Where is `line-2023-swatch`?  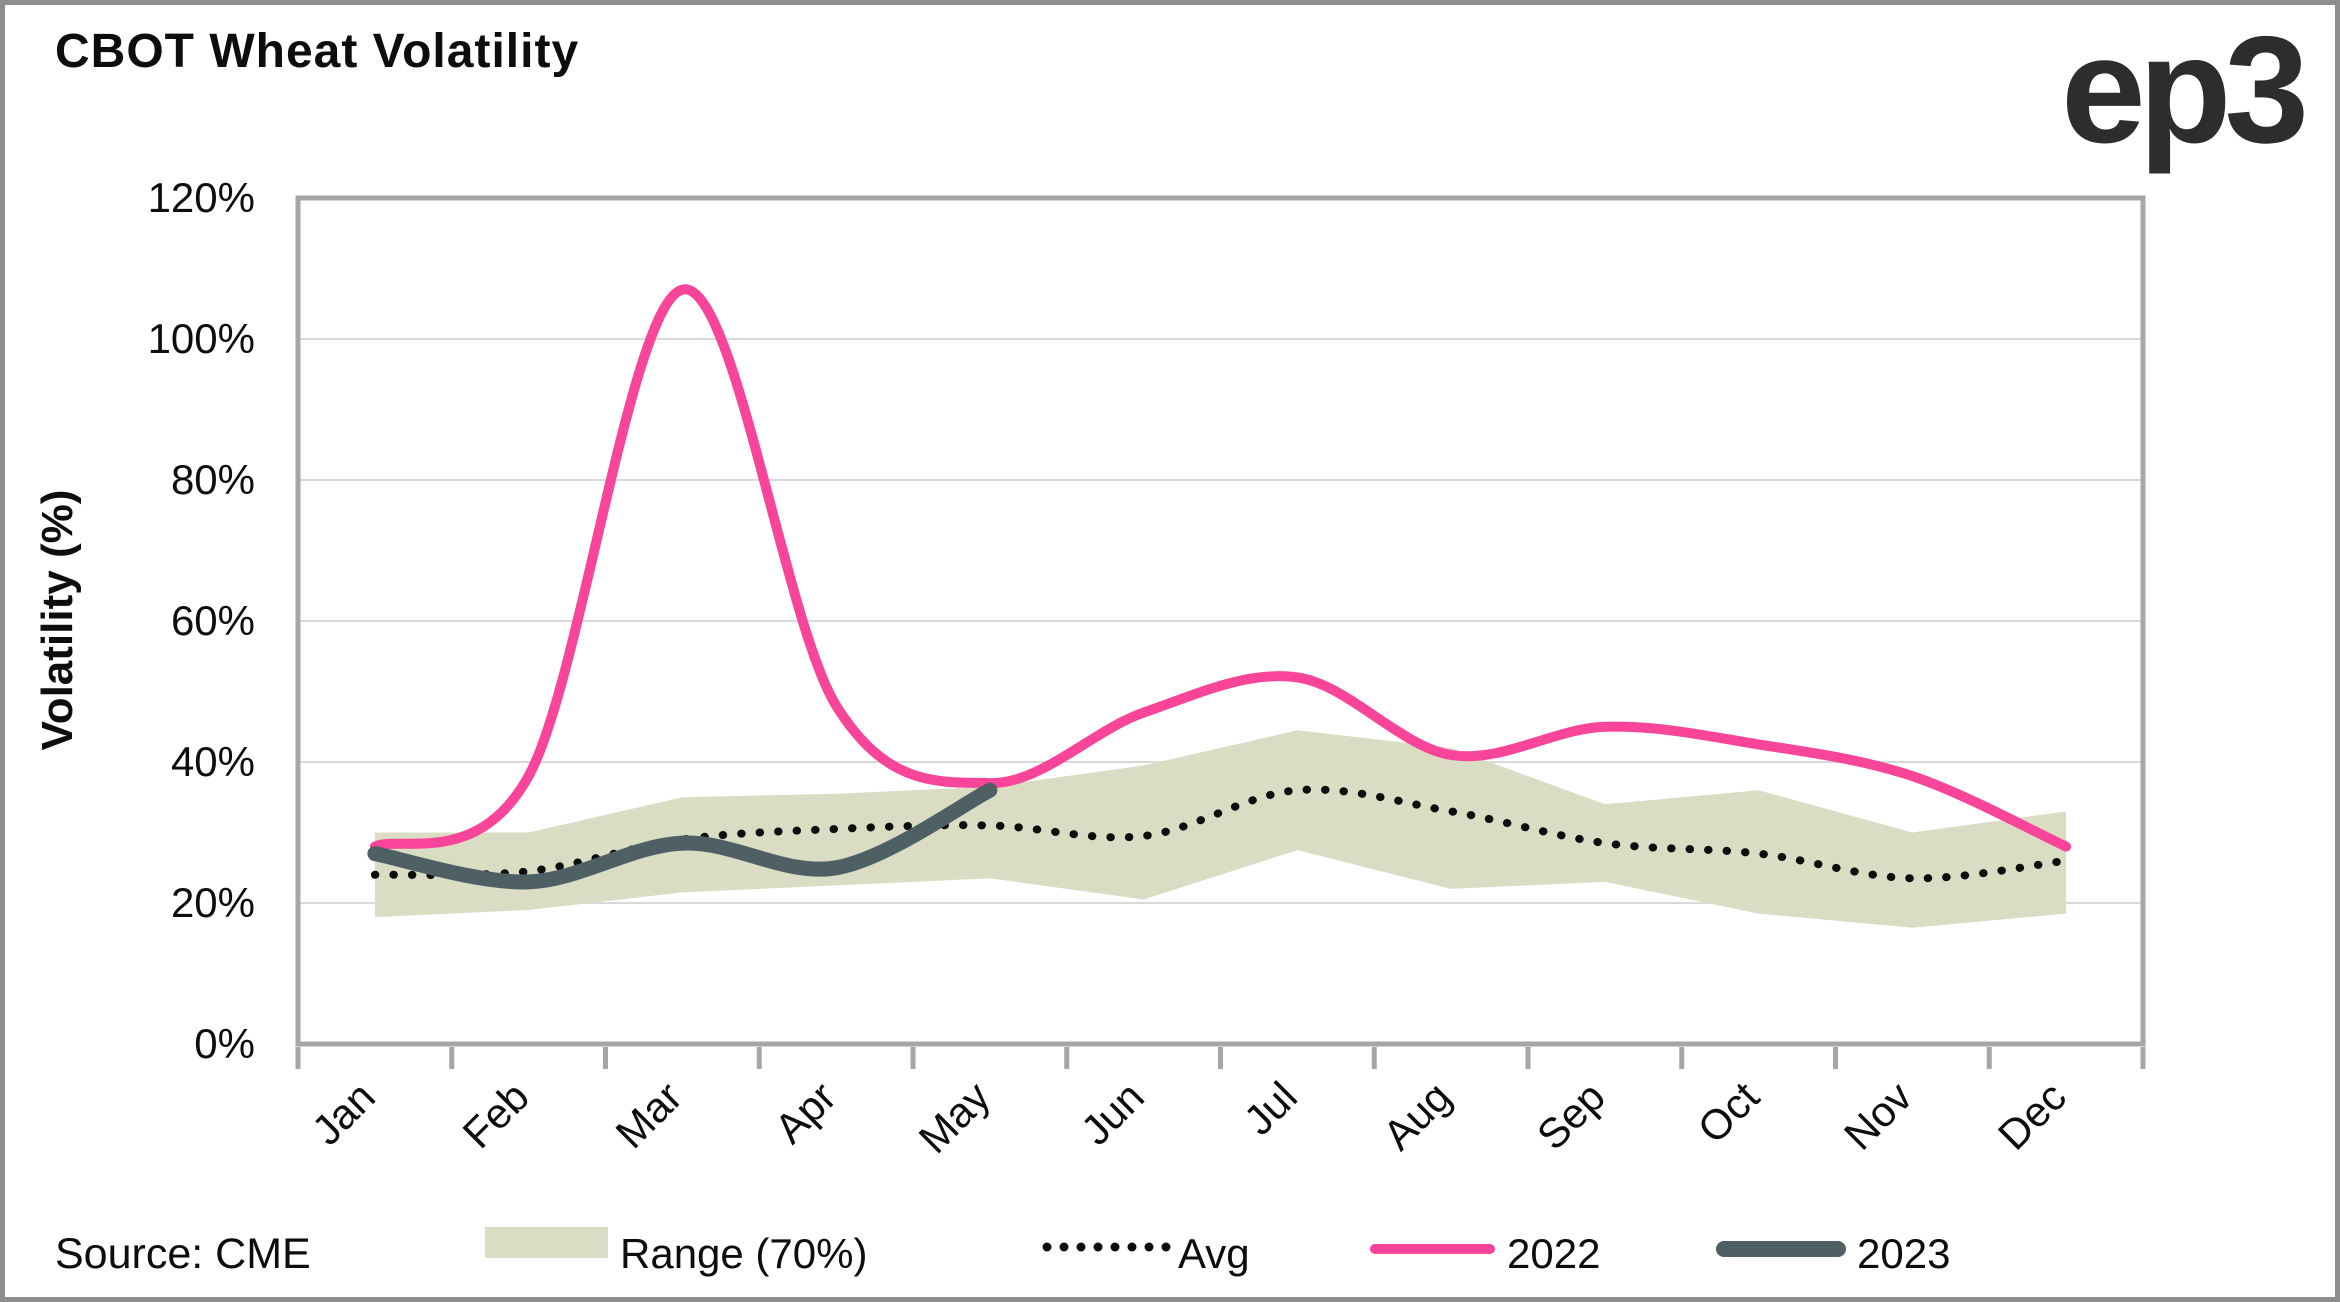 line-2023-swatch is located at coordinates (1781, 1249).